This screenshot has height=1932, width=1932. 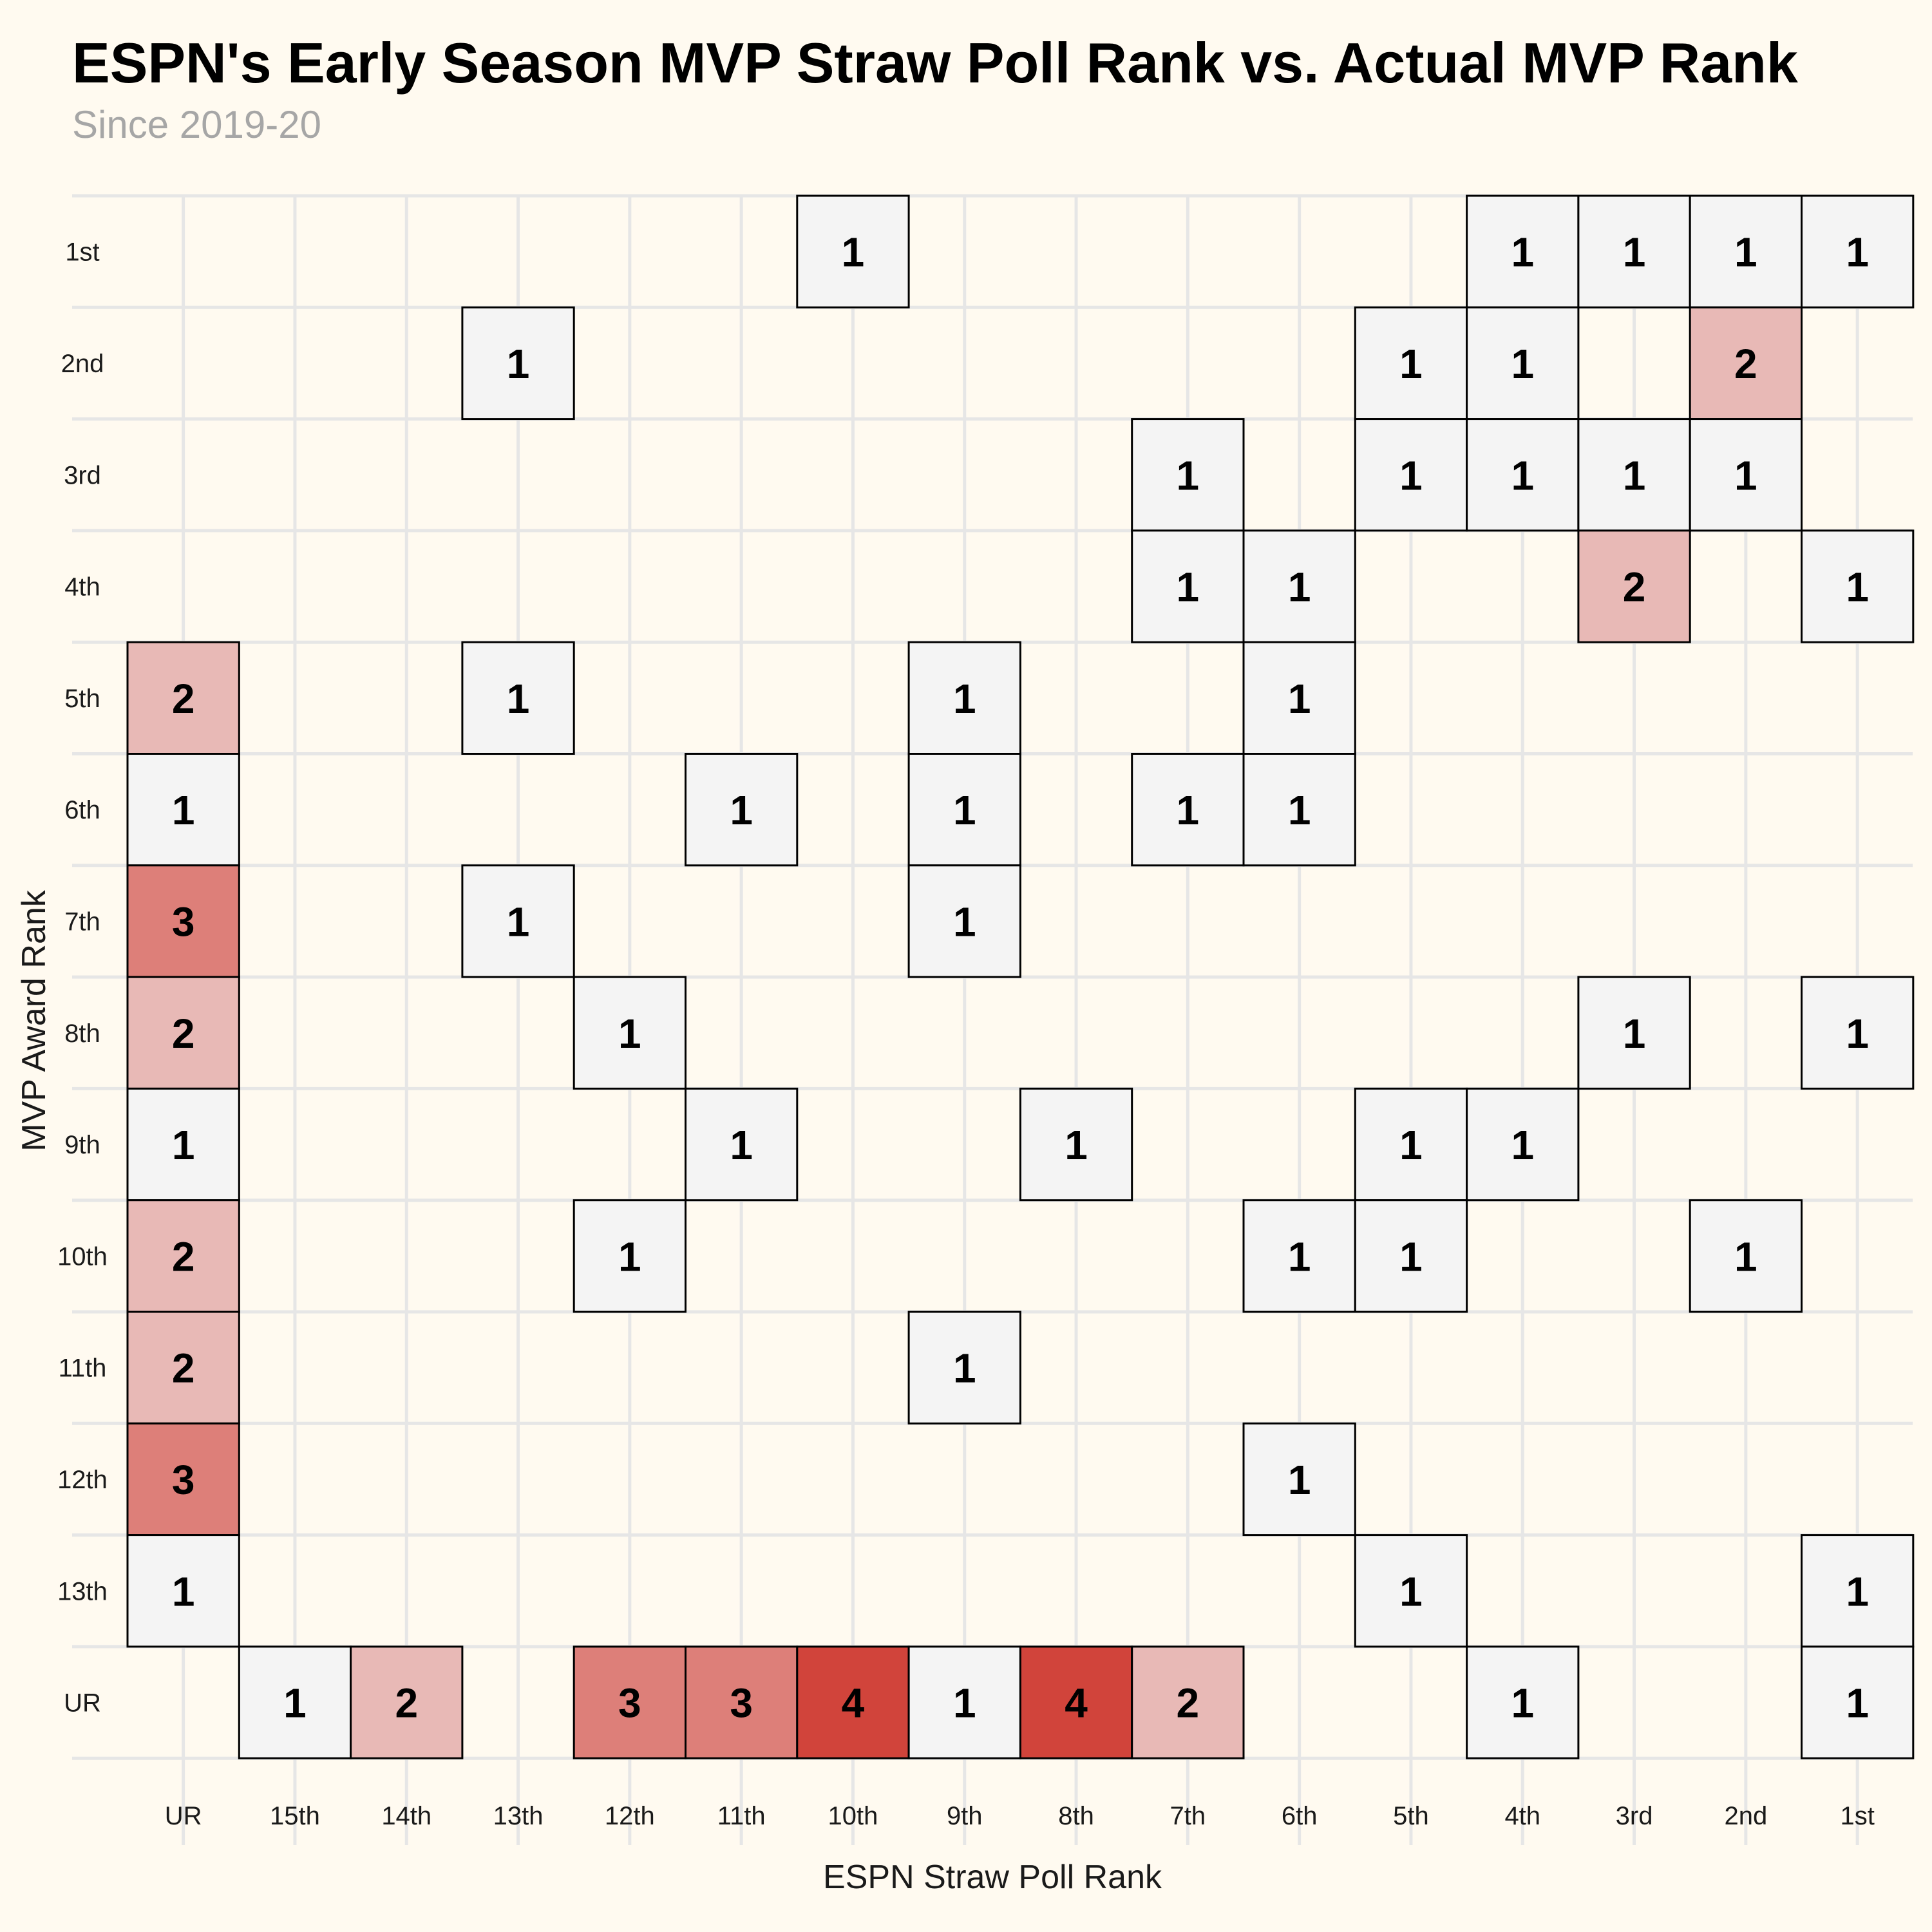 I want to click on x-tick-label: 12th, so click(x=630, y=1816).